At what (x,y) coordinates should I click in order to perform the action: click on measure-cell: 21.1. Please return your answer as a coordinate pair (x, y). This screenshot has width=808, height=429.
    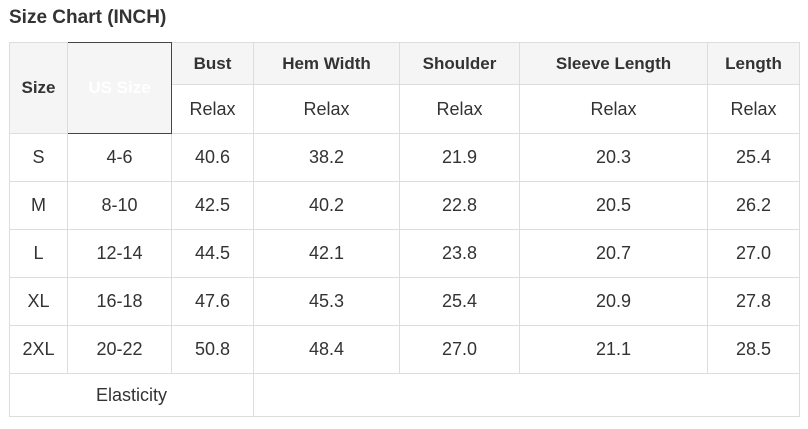
    Looking at the image, I should click on (613, 349).